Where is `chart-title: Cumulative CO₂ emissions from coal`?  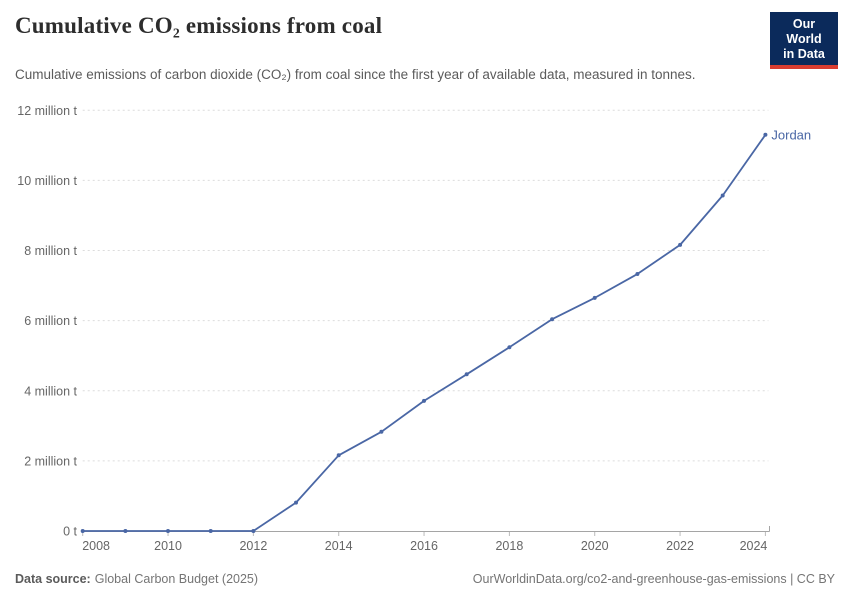 chart-title: Cumulative CO₂ emissions from coal is located at coordinates (199, 25).